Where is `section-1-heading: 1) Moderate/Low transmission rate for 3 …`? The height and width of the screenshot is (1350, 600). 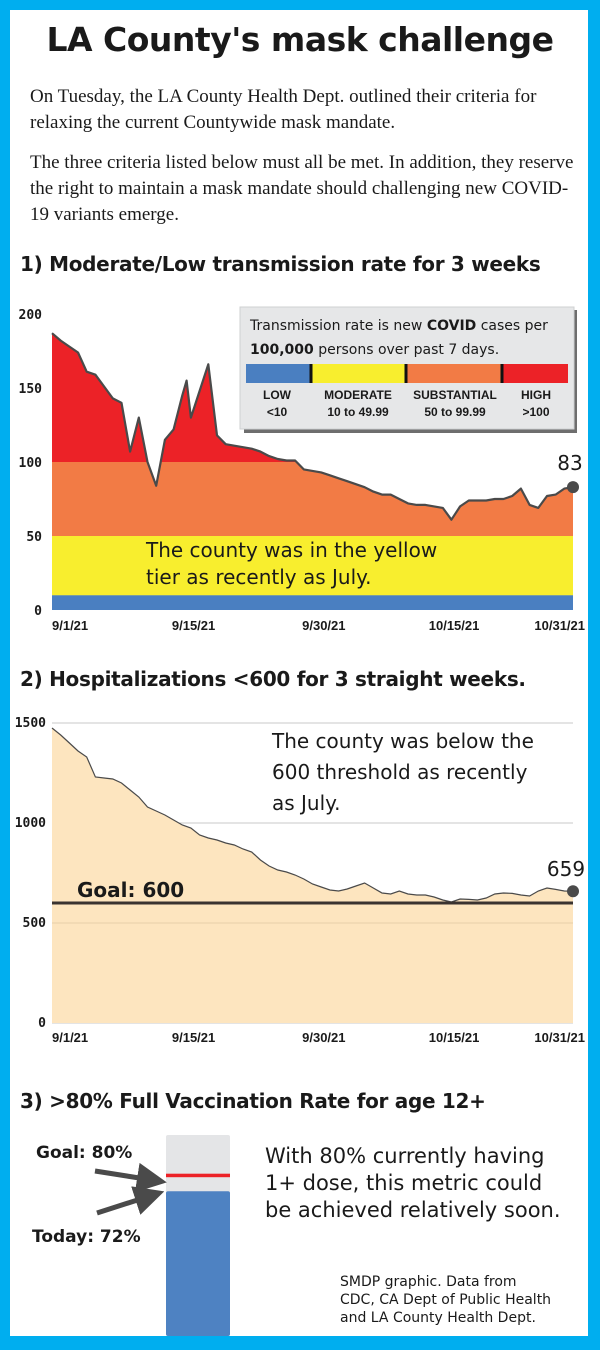 section-1-heading: 1) Moderate/Low transmission rate for 3 … is located at coordinates (280, 264).